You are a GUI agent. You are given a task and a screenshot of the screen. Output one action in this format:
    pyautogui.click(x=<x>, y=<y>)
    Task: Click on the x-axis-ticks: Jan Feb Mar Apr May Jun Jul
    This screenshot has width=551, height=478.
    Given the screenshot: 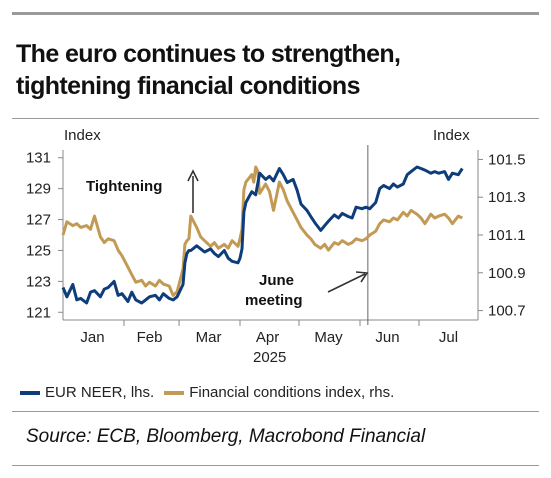 What is the action you would take?
    pyautogui.click(x=269, y=333)
    